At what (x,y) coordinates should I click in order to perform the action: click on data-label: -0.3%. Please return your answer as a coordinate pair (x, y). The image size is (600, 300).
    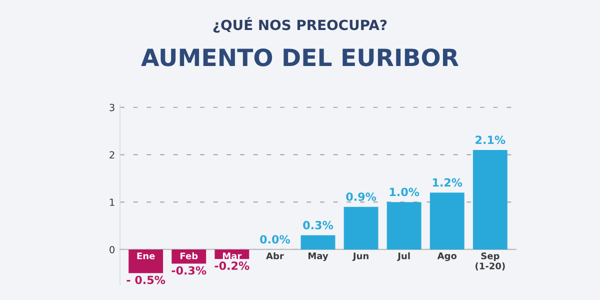
    Looking at the image, I should click on (189, 270).